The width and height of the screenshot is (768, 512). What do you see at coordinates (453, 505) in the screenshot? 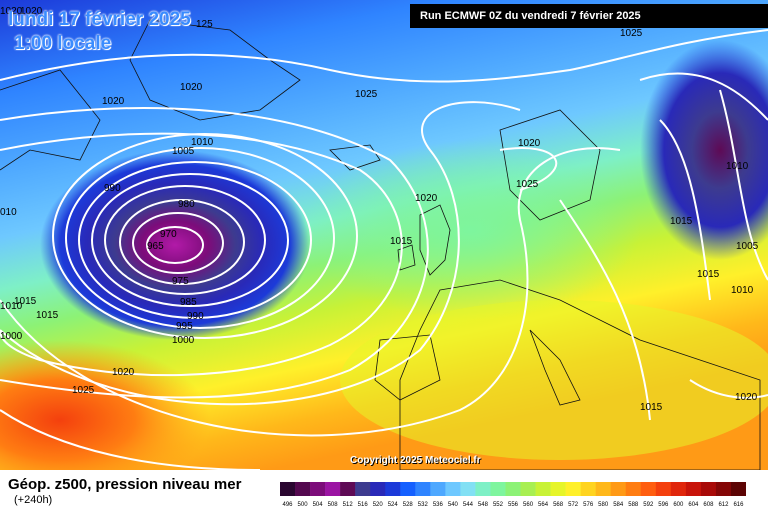
I see `scale-tick-label: 540` at bounding box center [453, 505].